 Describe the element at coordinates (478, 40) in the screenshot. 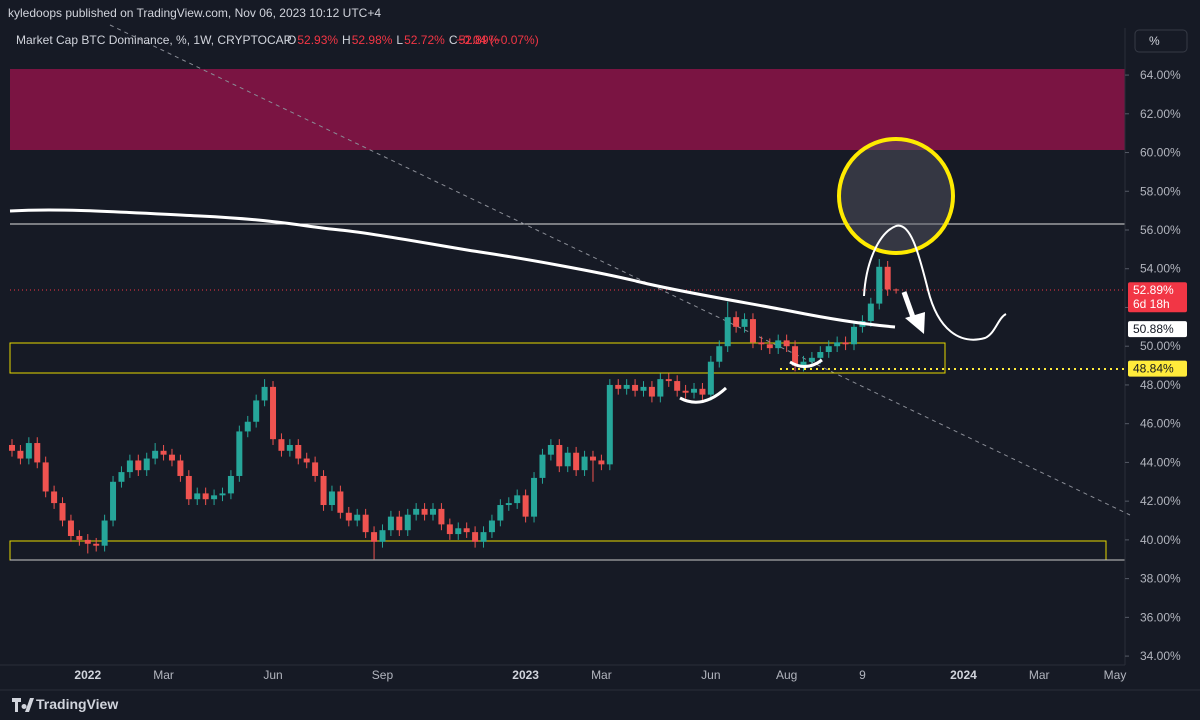

I see `ohlc-value: 52.89%` at that location.